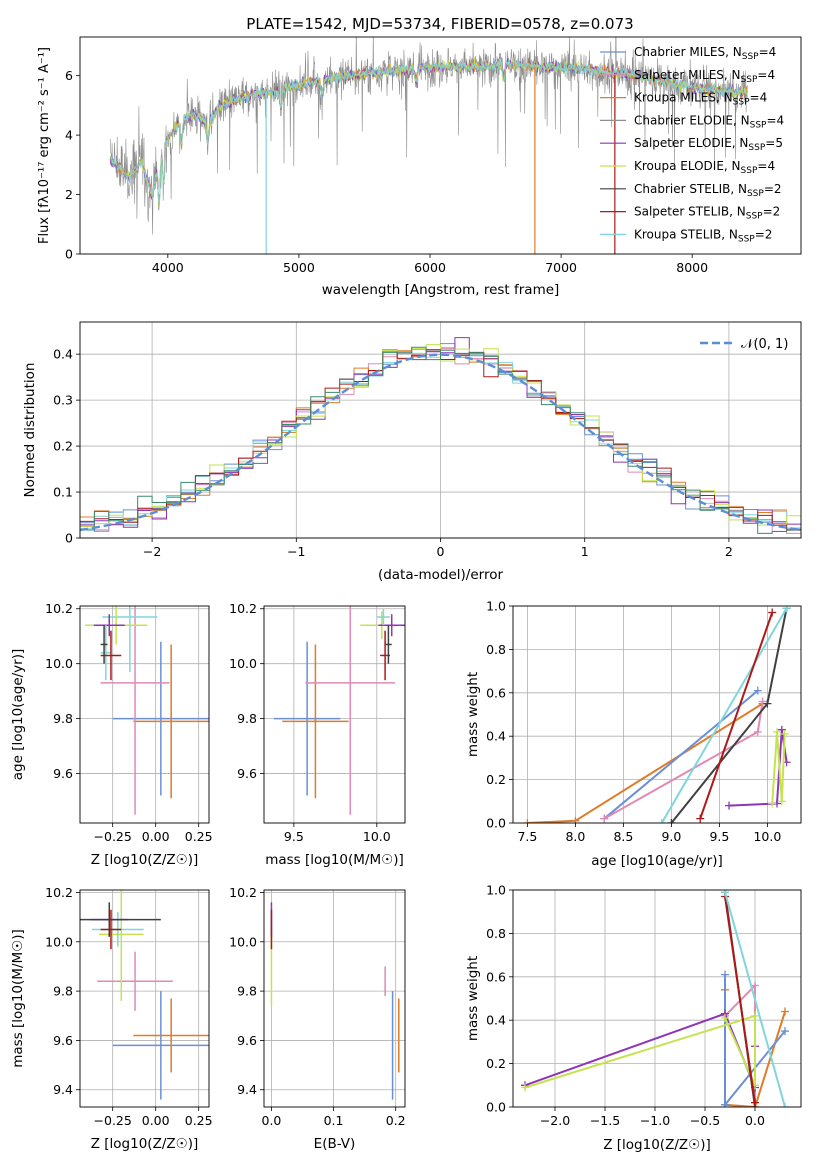 The height and width of the screenshot is (1170, 819). I want to click on legend-label: Chabrier MILES, NSSP=4, so click(705, 53).